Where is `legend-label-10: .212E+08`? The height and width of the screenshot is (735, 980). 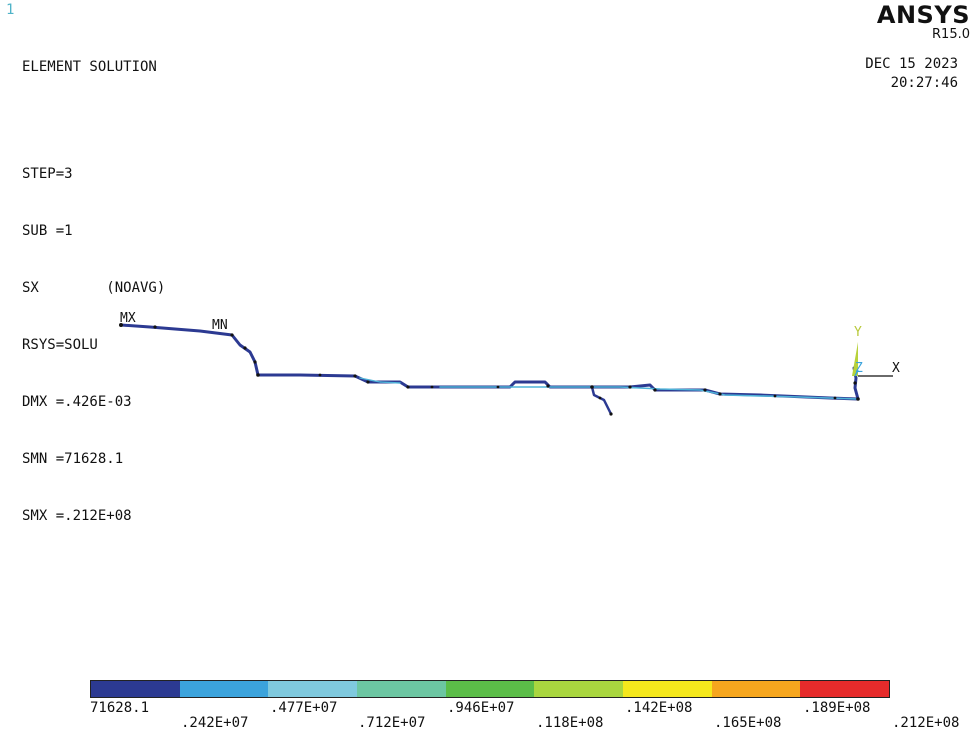 legend-label-10: .212E+08 is located at coordinates (926, 723).